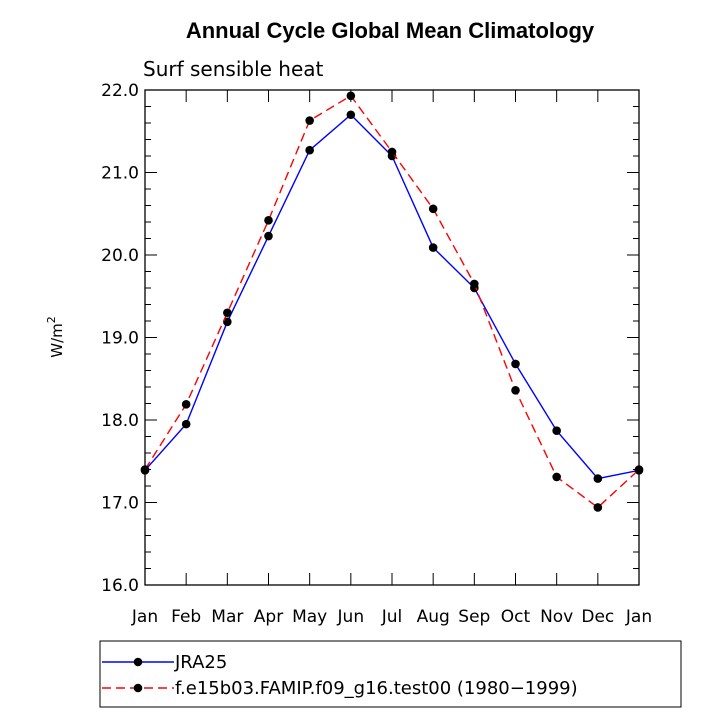  Describe the element at coordinates (200, 662) in the screenshot. I see `legend-label: JRA25` at that location.